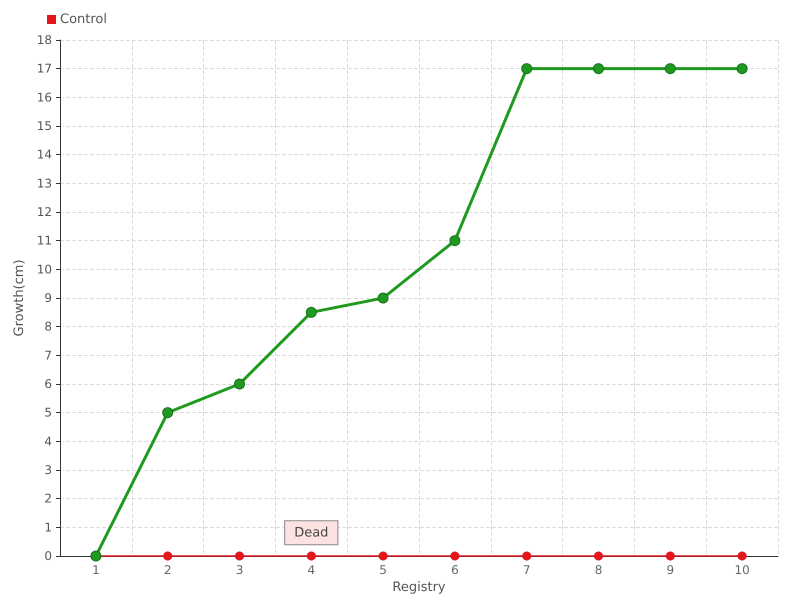 This screenshot has height=600, width=800. Describe the element at coordinates (742, 570) in the screenshot. I see `x-tick-label: 10` at that location.